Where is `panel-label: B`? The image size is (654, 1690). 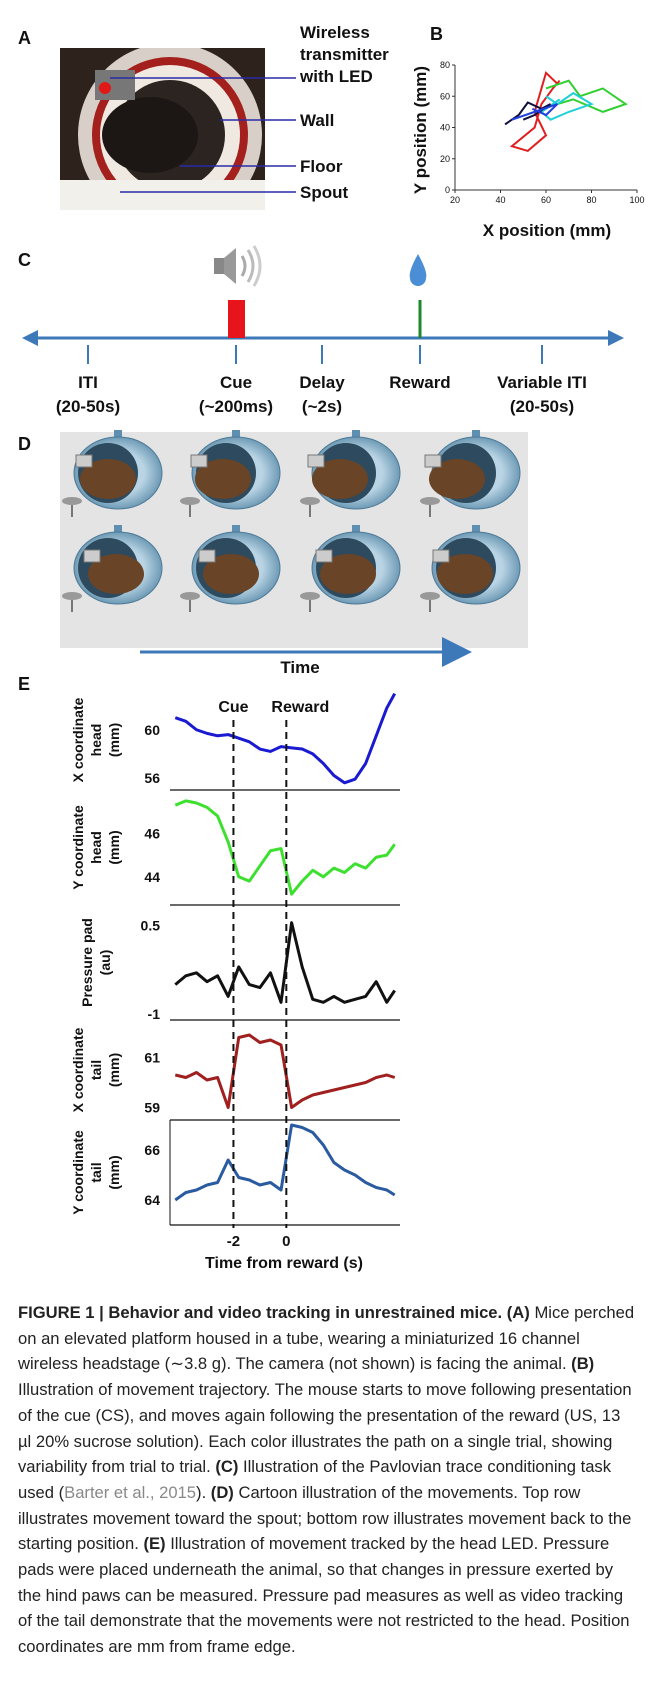
panel-label: B is located at coordinates (436, 34).